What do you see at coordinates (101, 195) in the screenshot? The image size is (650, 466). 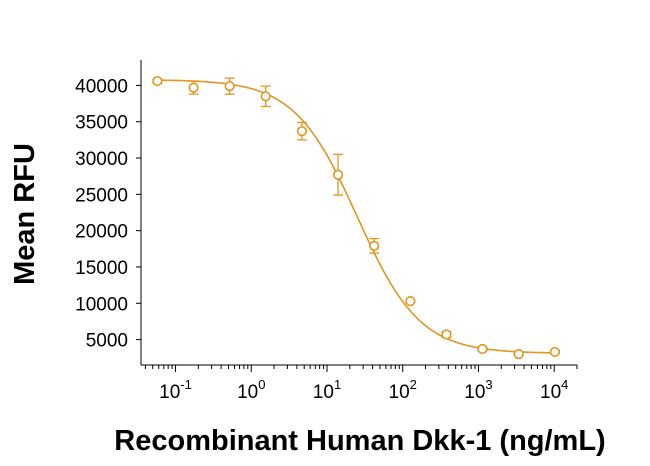 I see `y-tick-label: 25000` at bounding box center [101, 195].